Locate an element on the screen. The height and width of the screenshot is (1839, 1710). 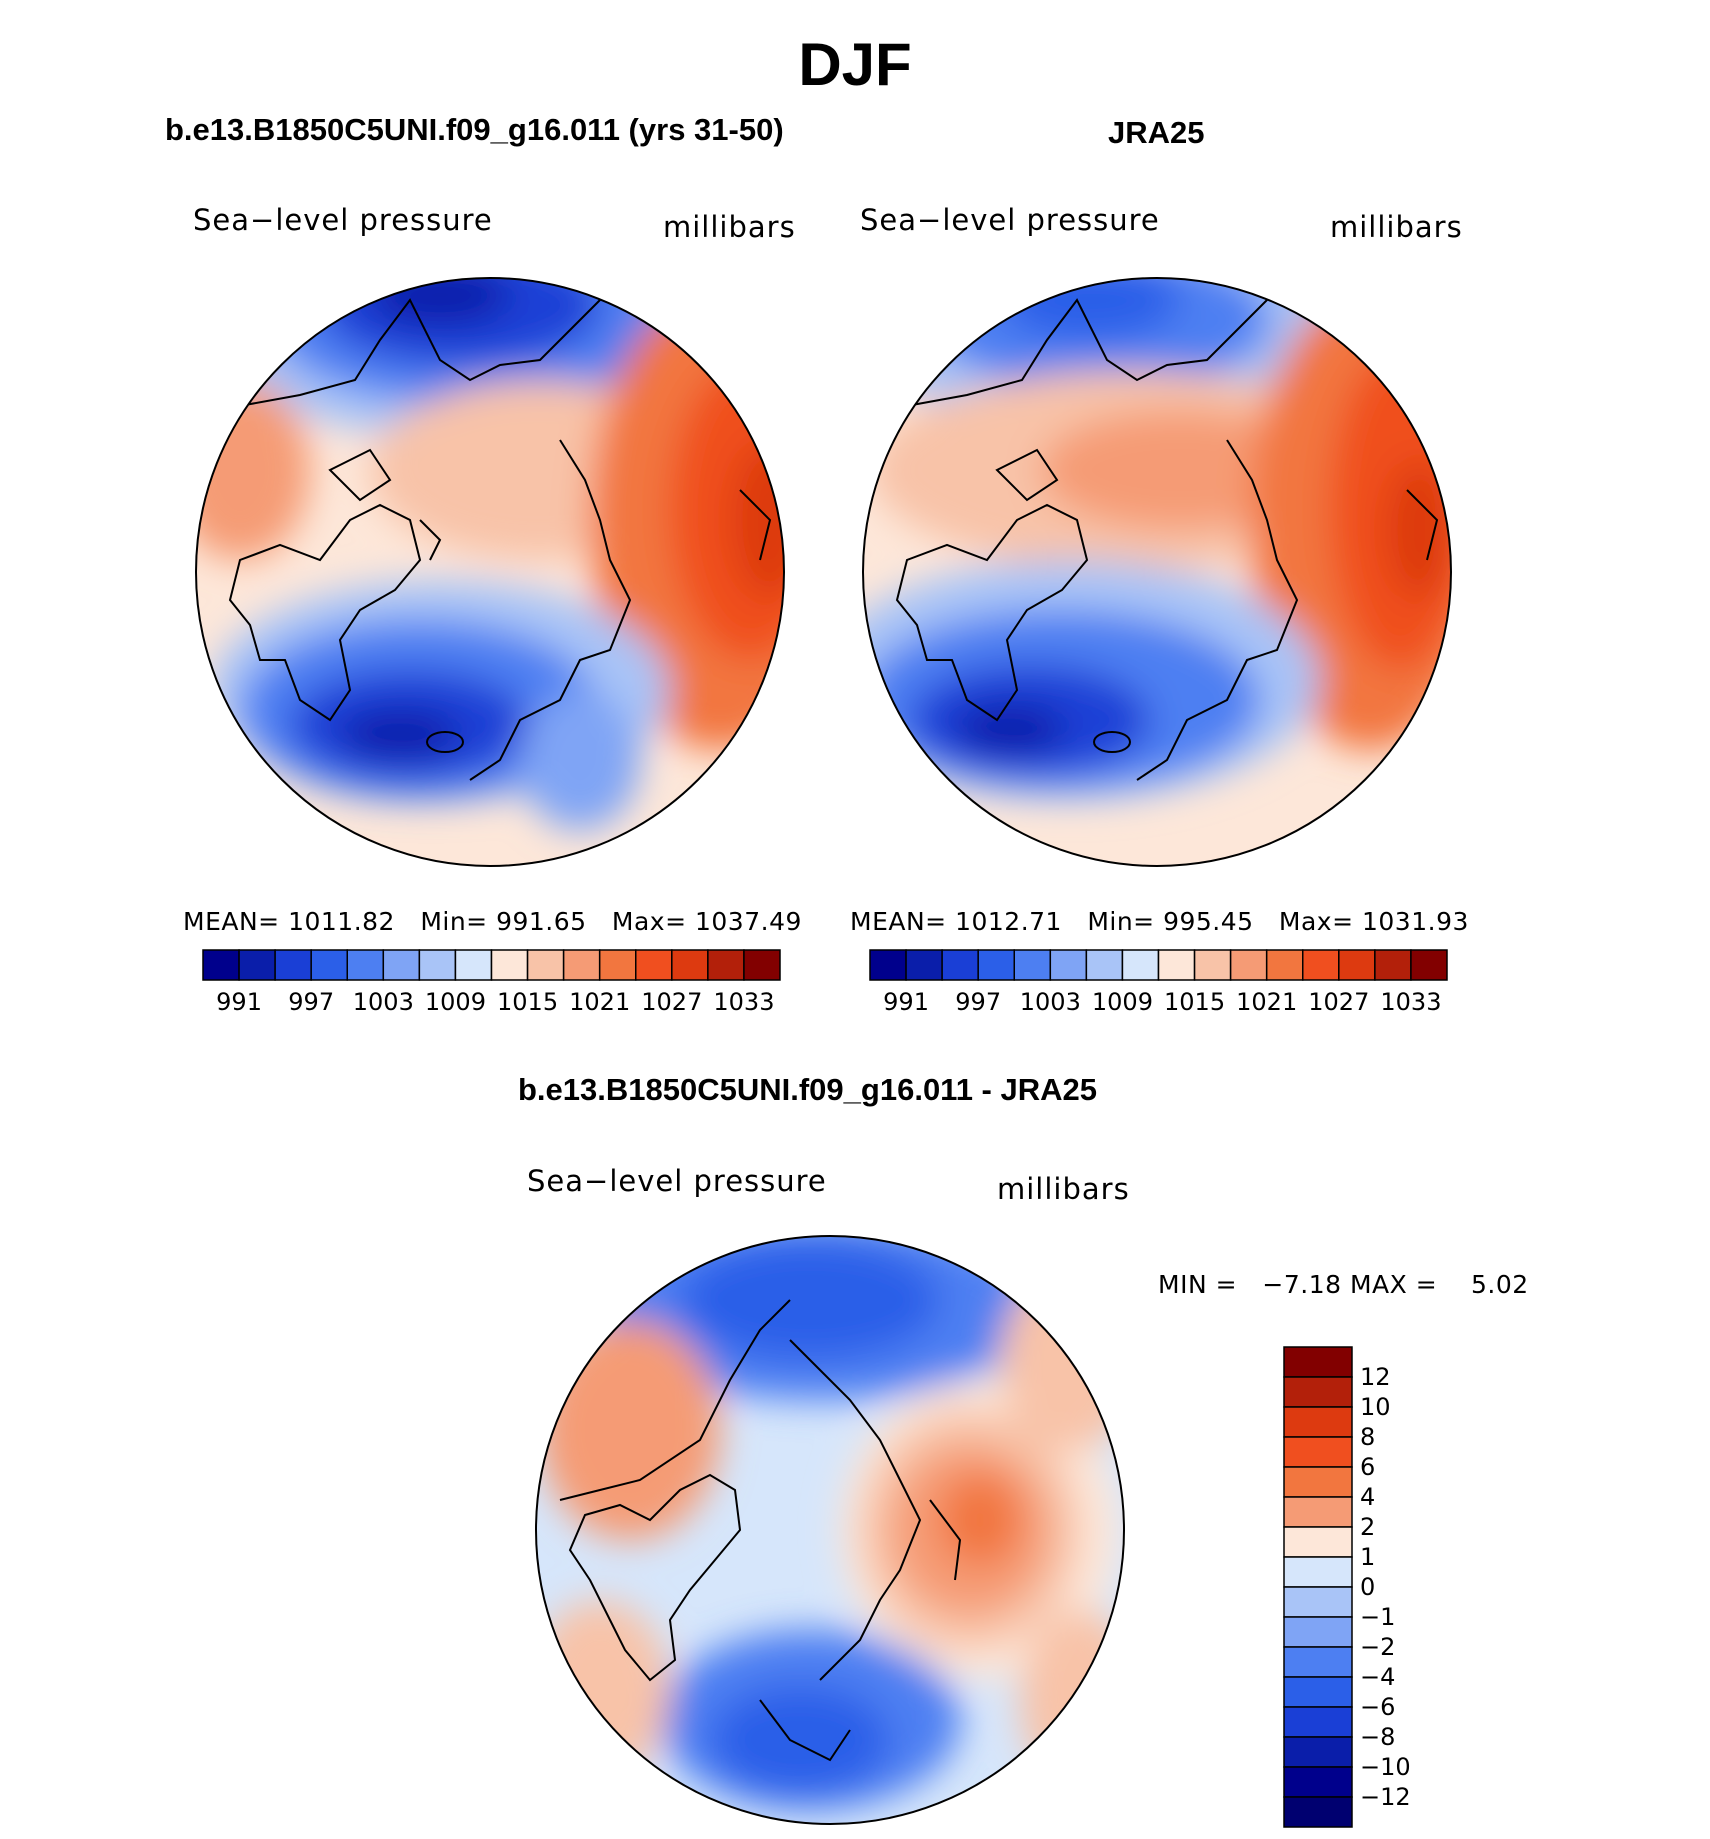
obs-colorbar-tick: 1027 is located at coordinates (1339, 1002).